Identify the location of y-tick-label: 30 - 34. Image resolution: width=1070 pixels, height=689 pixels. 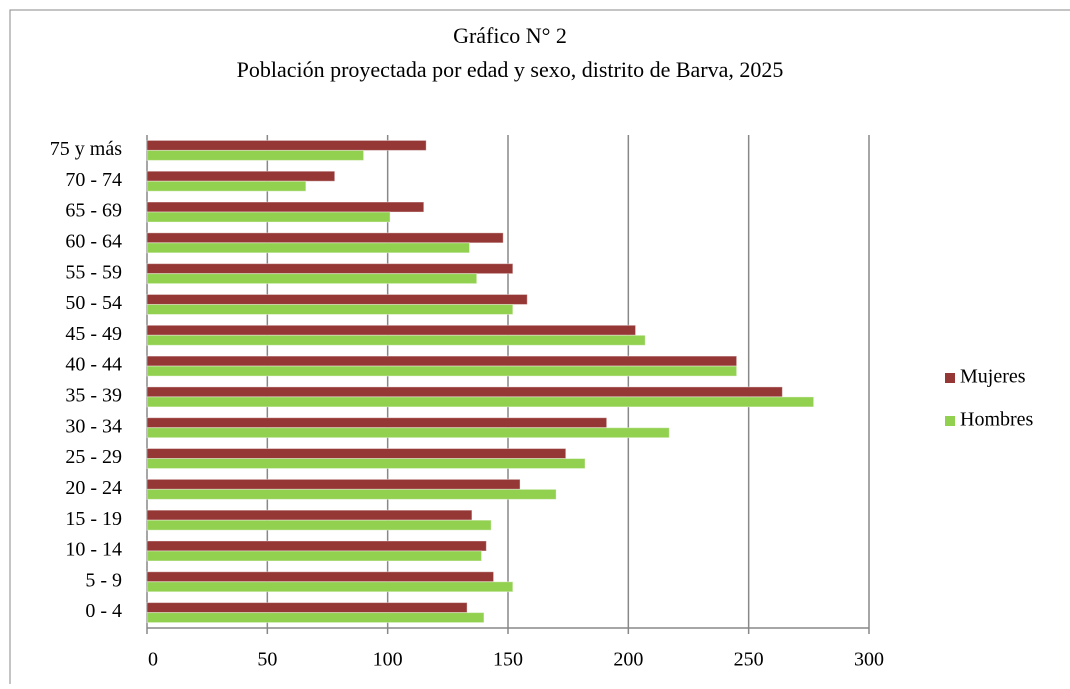
(93, 426).